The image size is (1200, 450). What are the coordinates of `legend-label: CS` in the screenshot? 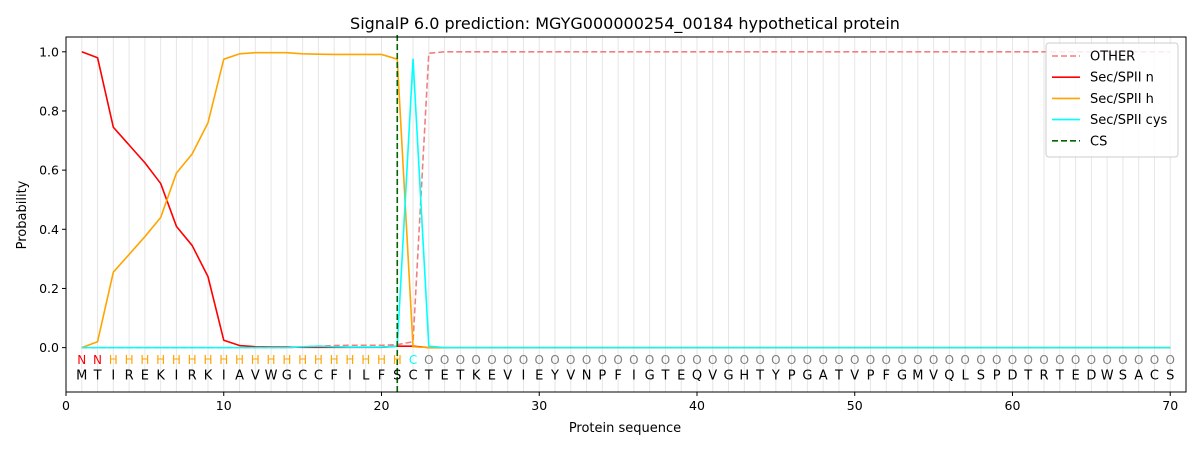 It's located at (1098, 141).